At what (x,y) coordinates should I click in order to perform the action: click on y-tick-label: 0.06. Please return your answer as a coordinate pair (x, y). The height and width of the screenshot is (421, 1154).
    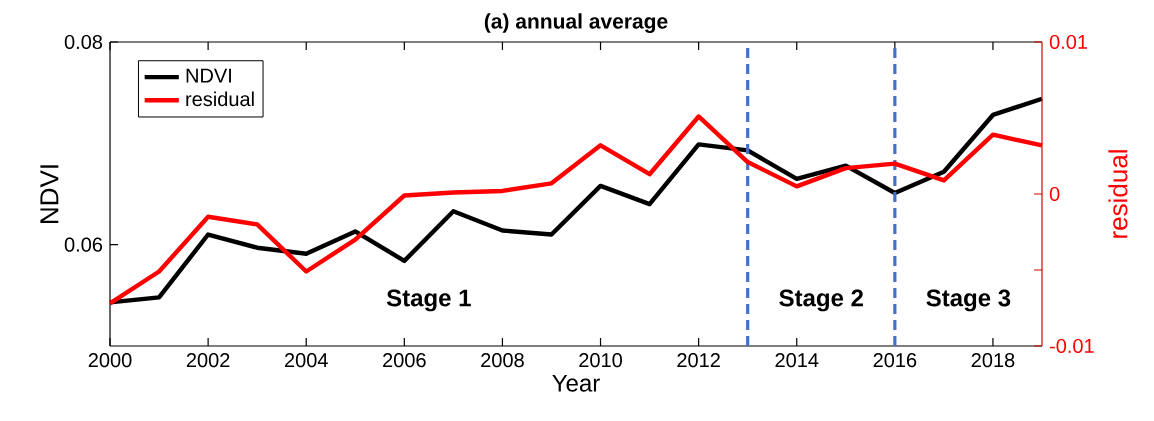
    Looking at the image, I should click on (83, 244).